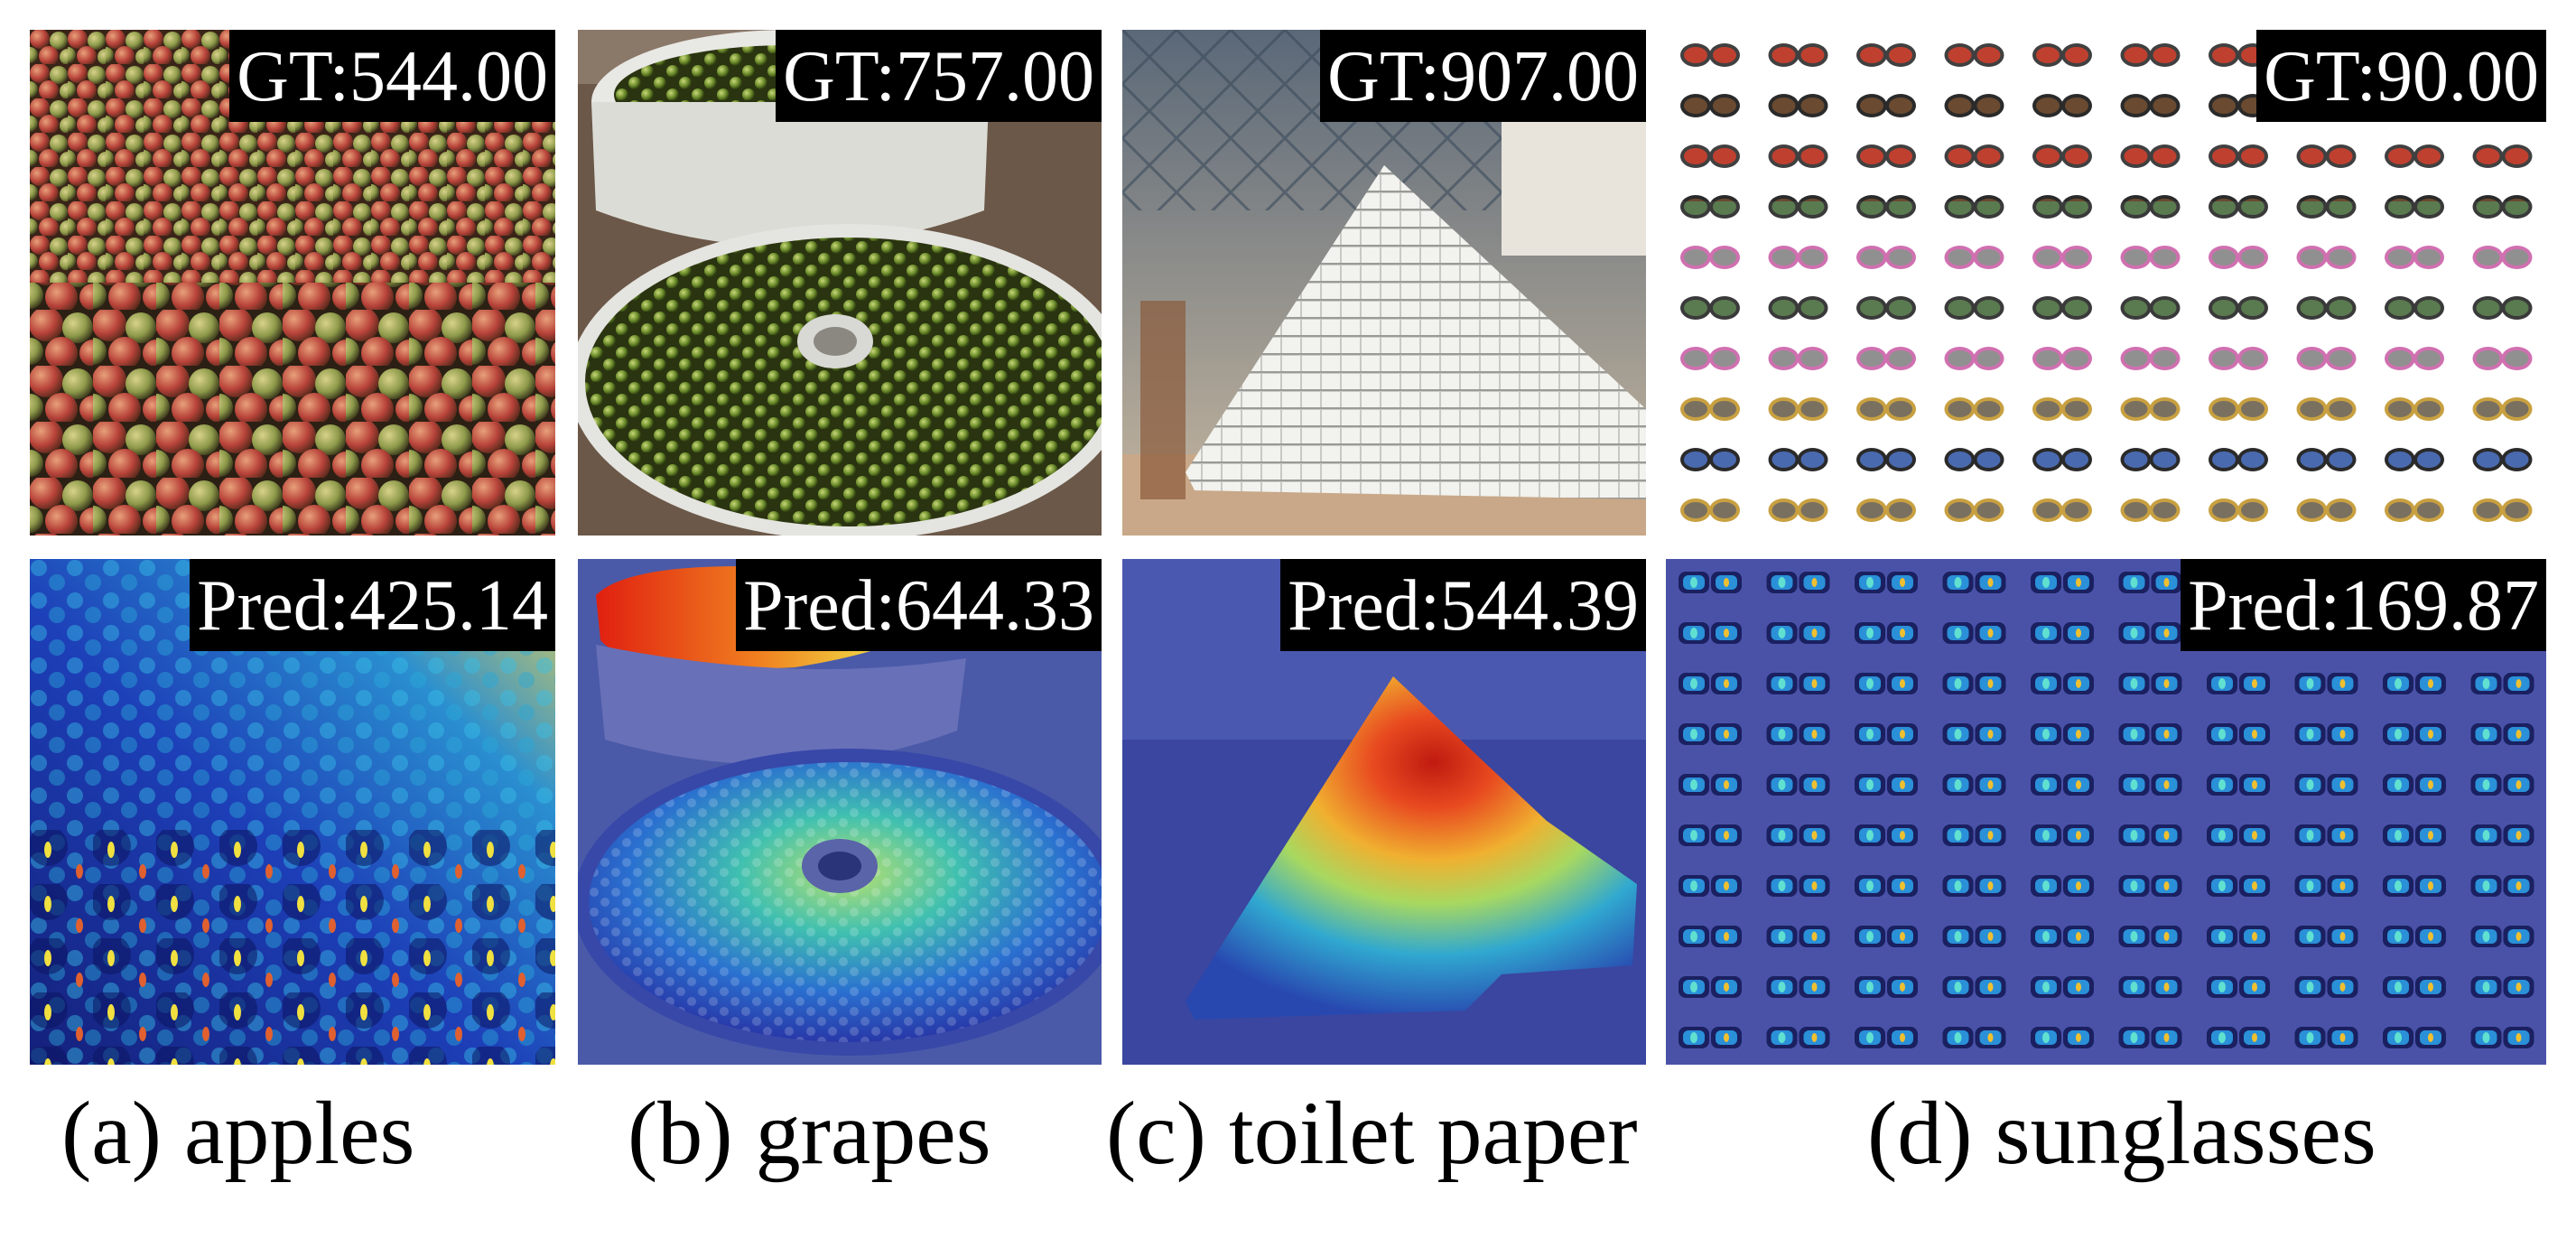 This screenshot has width=2576, height=1248. I want to click on gt-count-label: GT:544.00, so click(392, 76).